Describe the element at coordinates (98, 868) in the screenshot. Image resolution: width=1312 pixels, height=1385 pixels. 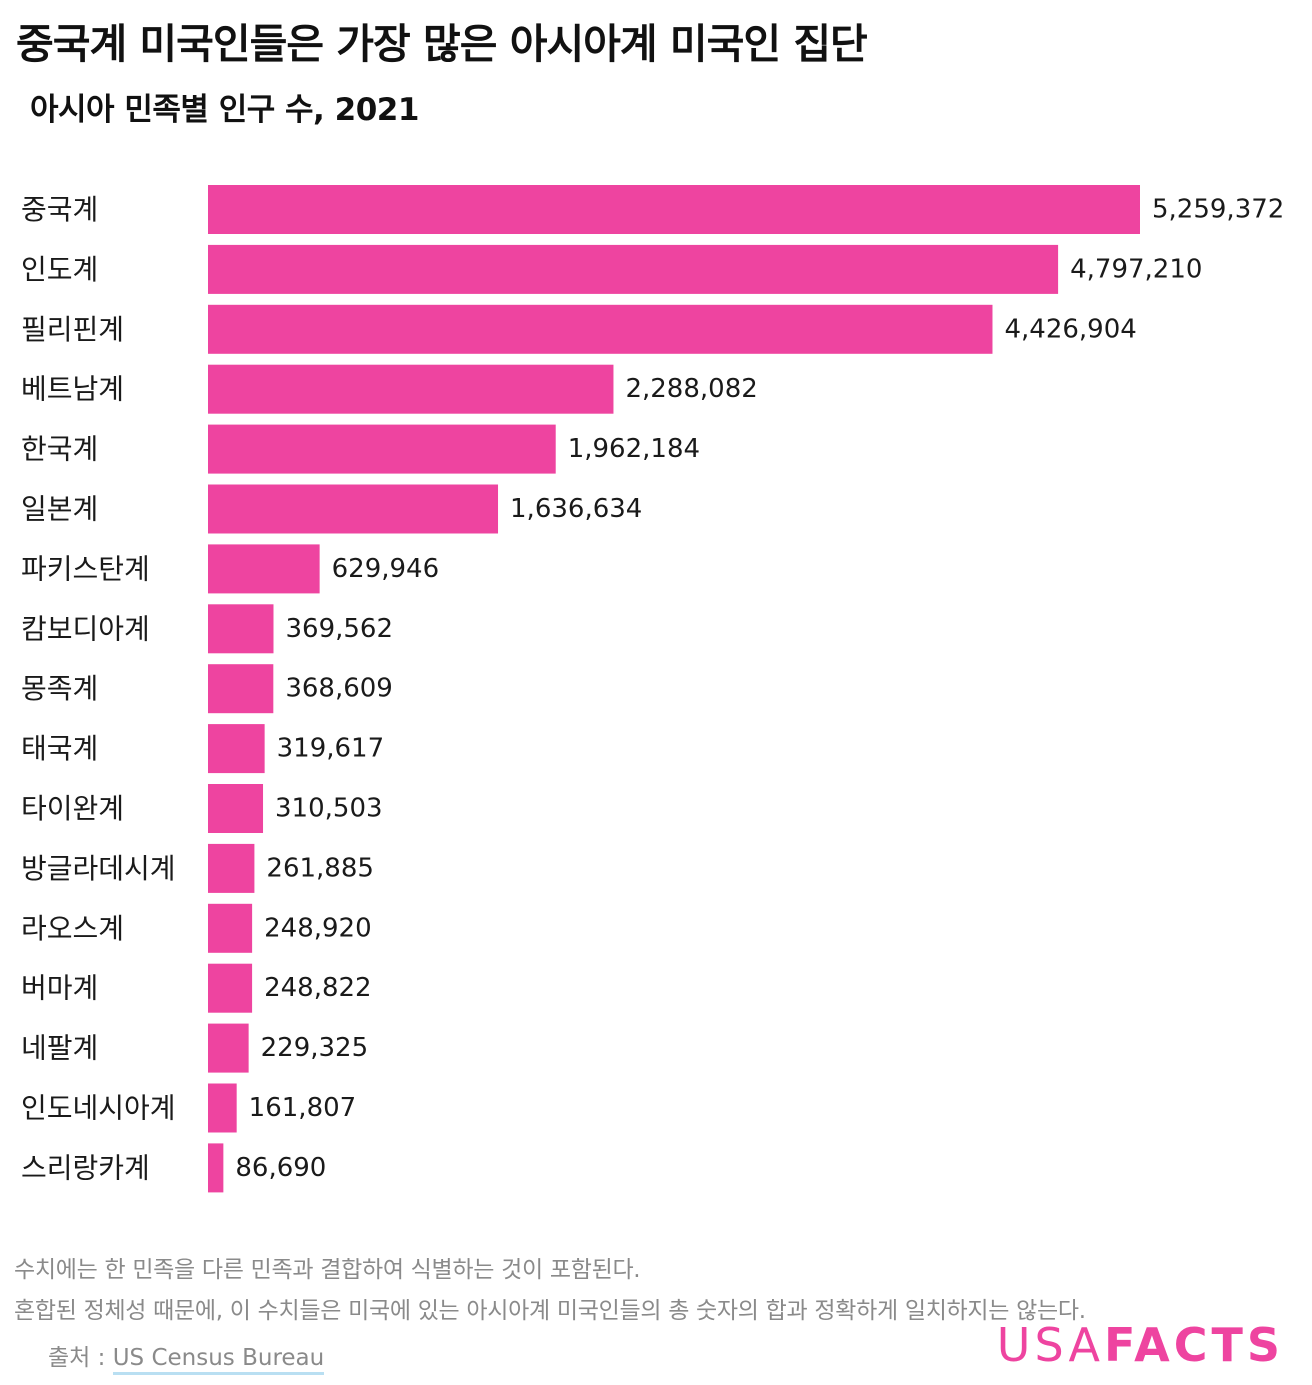
I see `category-label: 방글라데시계` at that location.